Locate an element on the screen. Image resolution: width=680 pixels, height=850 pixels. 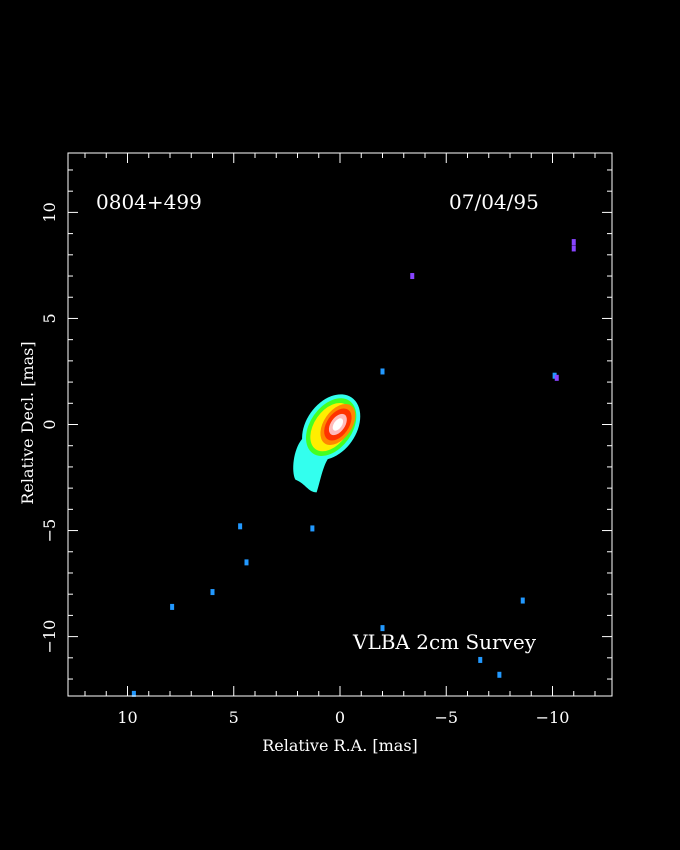
y-tick-labels: 10 5 0 −5 −10 is located at coordinates (49, 427).